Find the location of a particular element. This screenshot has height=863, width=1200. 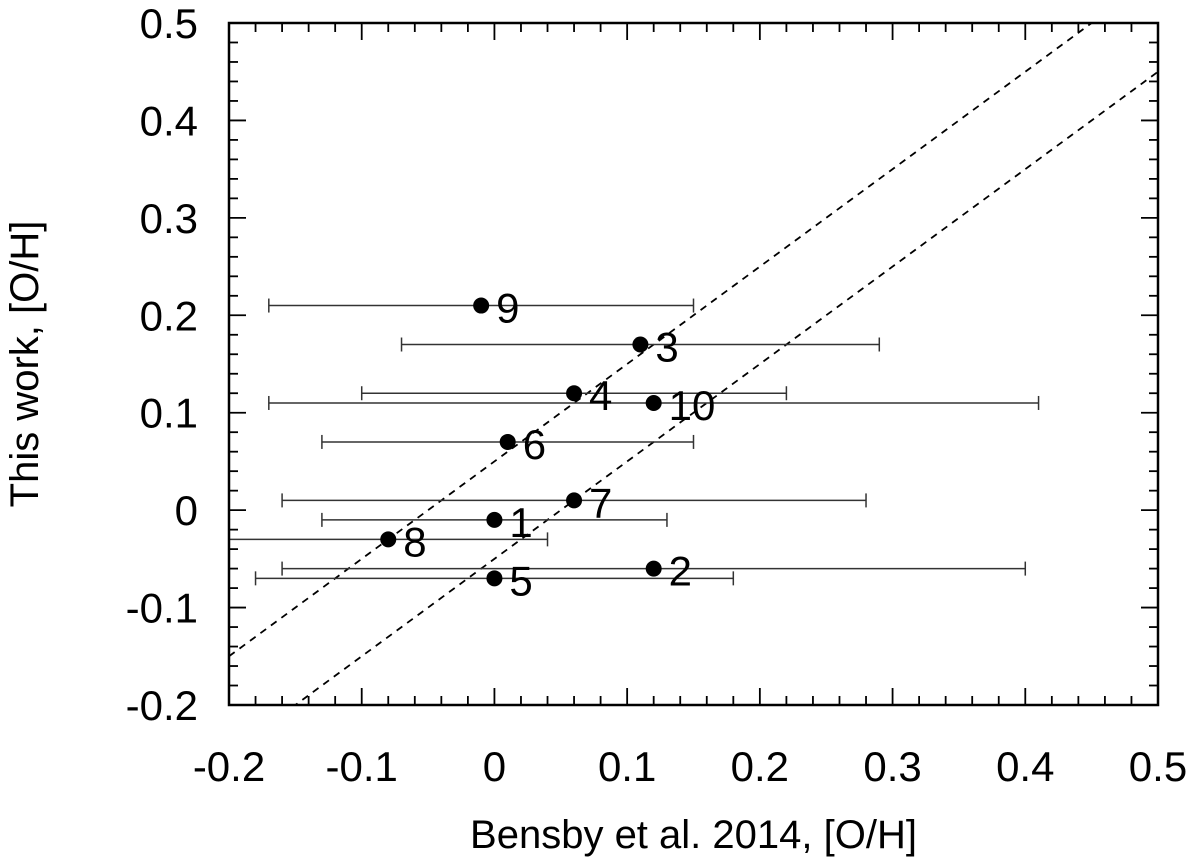

point-label-3: 3 is located at coordinates (666, 347).